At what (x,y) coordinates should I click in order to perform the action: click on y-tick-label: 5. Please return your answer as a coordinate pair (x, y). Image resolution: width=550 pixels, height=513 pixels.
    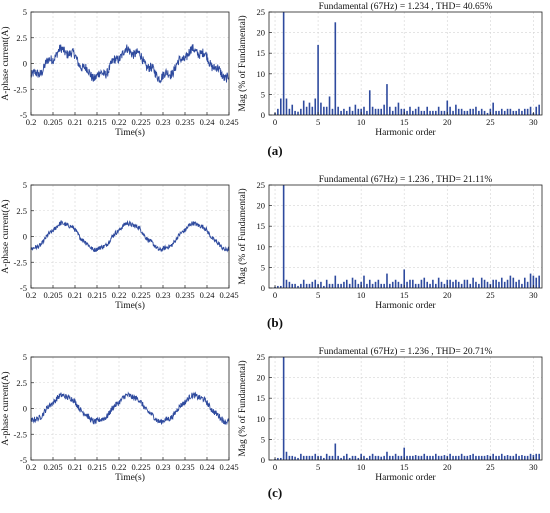
    Looking at the image, I should click on (25, 357).